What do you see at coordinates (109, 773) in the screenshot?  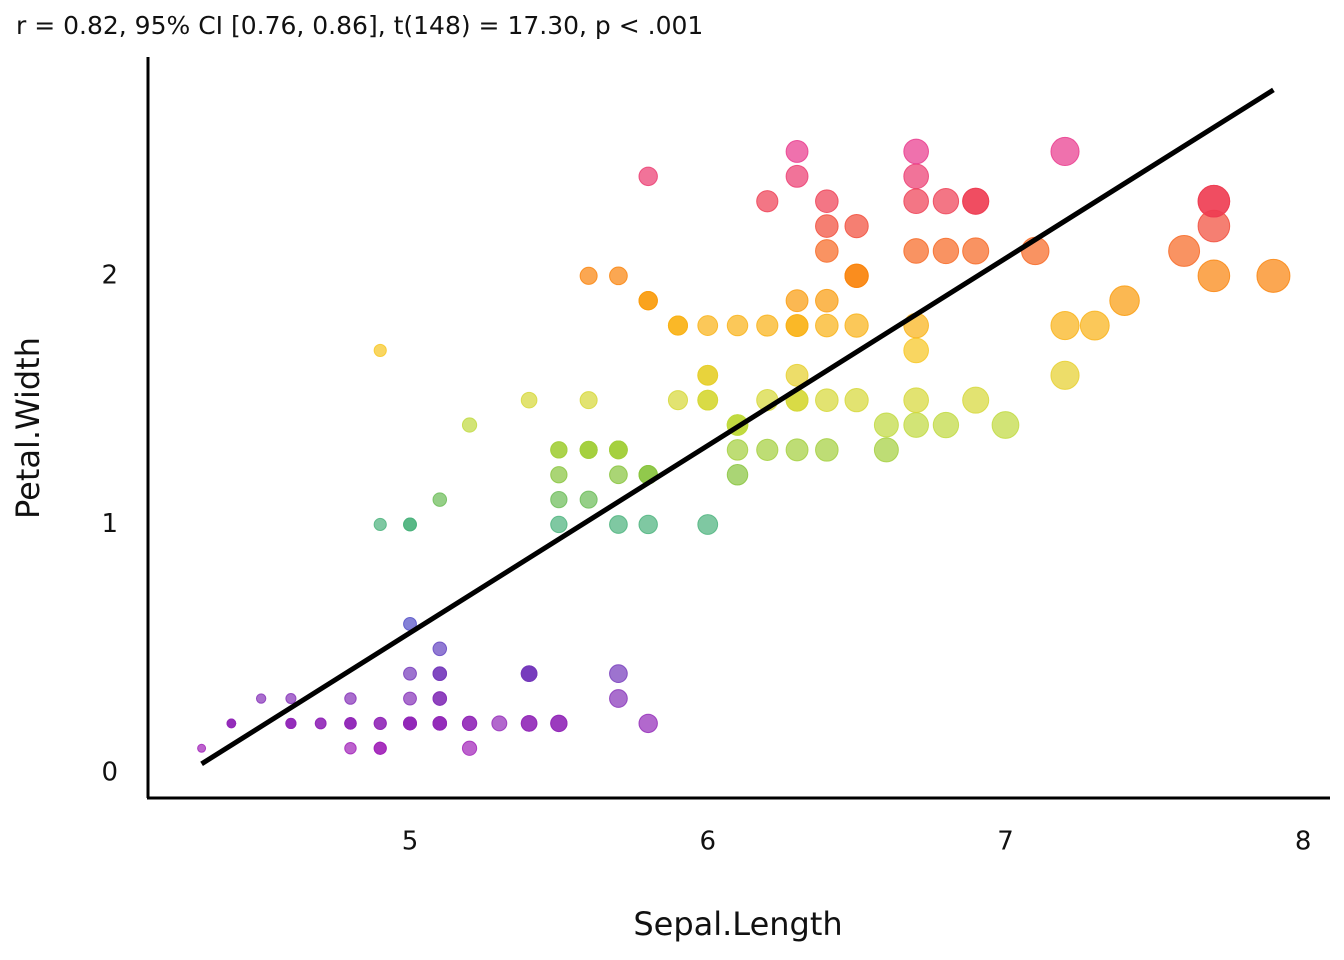 I see `y-tick-label: 0` at bounding box center [109, 773].